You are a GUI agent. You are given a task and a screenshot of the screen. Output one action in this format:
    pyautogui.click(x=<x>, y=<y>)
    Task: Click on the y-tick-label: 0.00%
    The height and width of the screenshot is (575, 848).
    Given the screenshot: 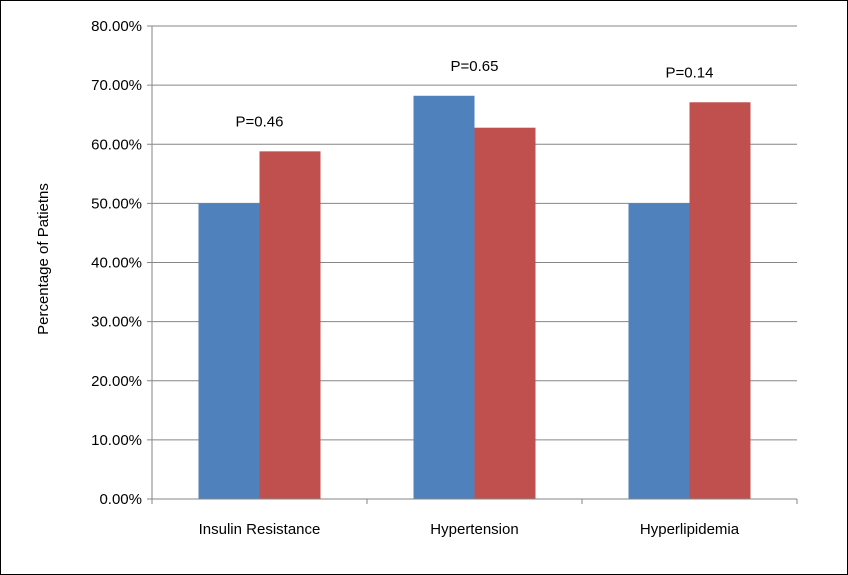 What is the action you would take?
    pyautogui.click(x=120, y=499)
    